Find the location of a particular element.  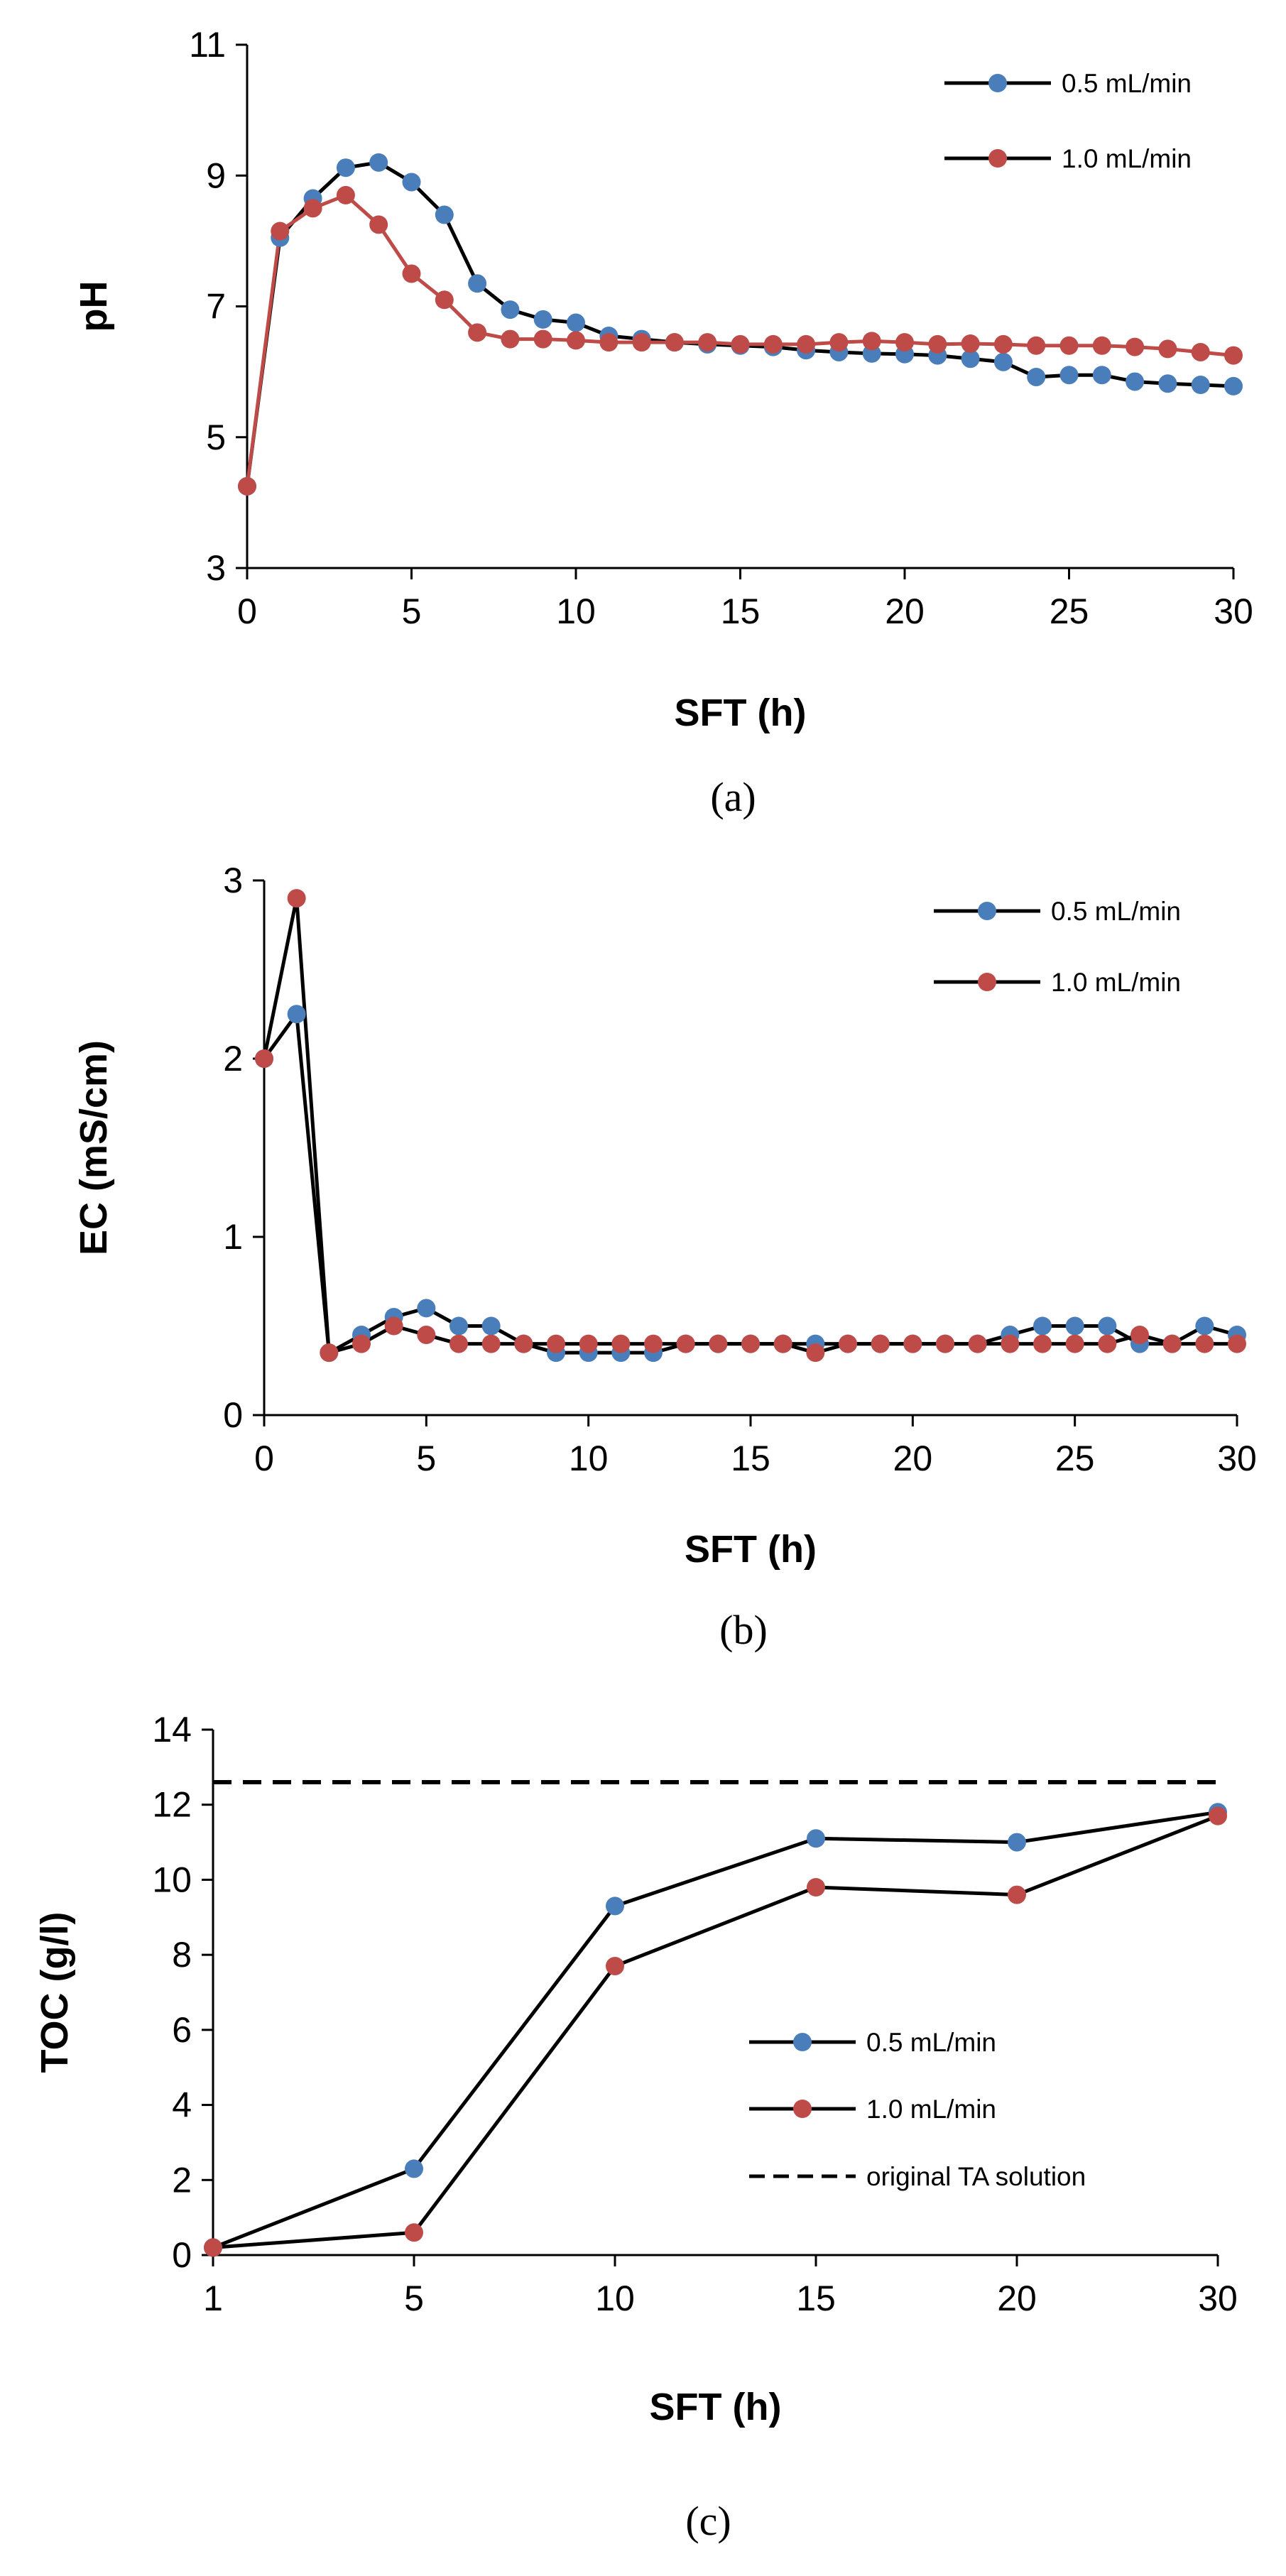

y-tick-label: 8 is located at coordinates (182, 1955).